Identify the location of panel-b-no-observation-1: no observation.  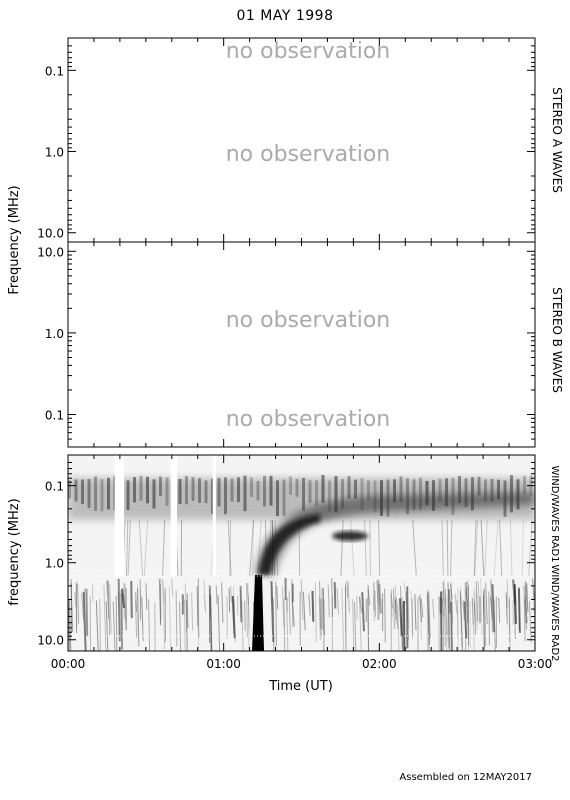
(308, 320).